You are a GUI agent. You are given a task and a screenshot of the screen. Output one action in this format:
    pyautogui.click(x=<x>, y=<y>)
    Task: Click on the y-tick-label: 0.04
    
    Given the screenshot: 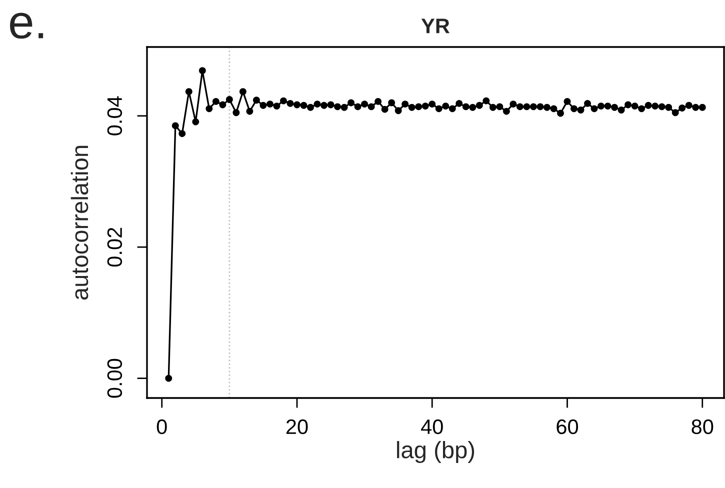 What is the action you would take?
    pyautogui.click(x=114, y=116)
    